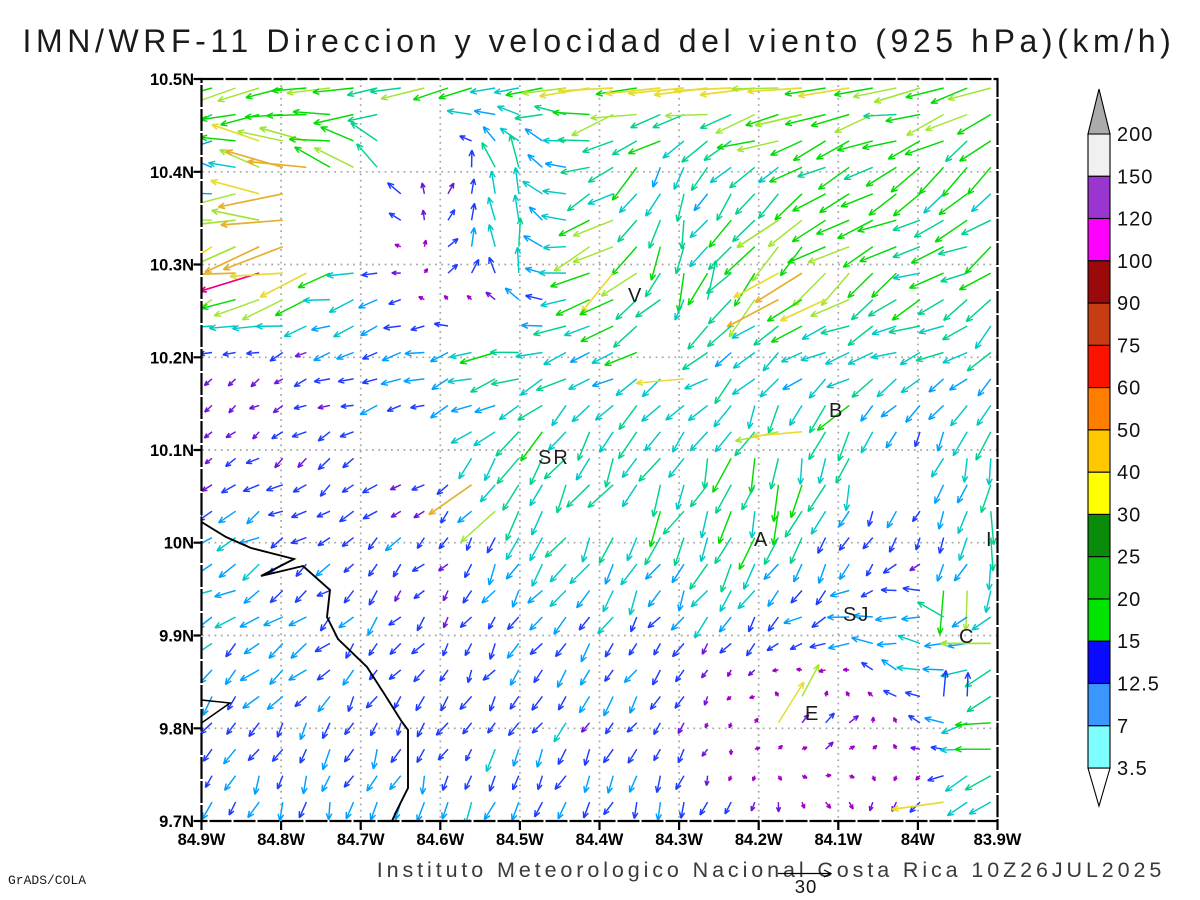 The height and width of the screenshot is (900, 1200). I want to click on svg-text: 150, so click(1135, 177).